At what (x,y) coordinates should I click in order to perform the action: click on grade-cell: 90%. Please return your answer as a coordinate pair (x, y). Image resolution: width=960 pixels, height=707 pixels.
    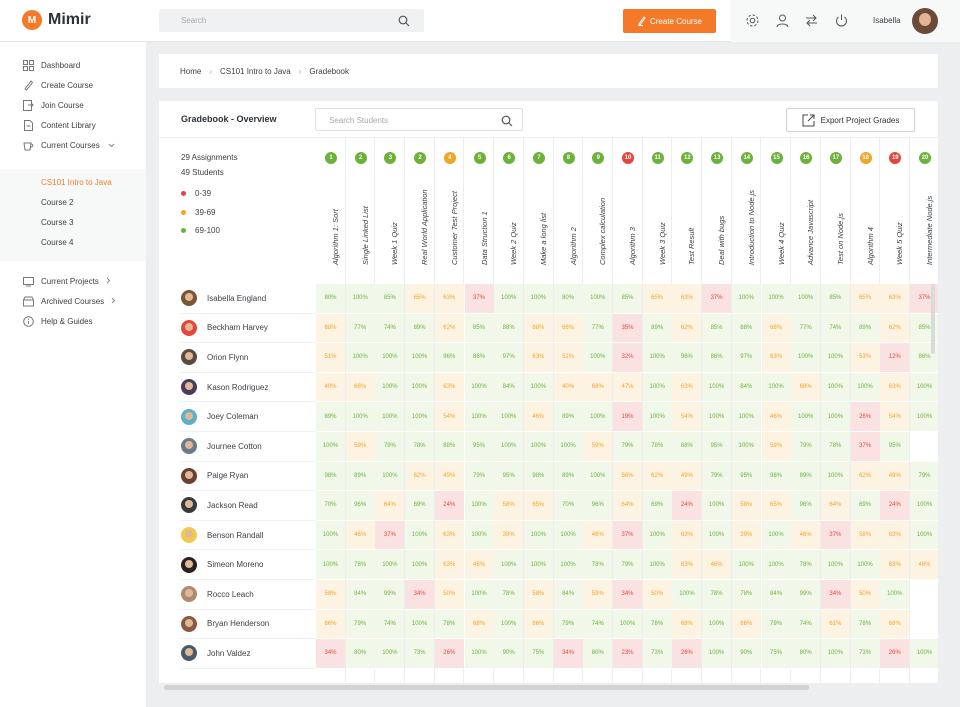
    Looking at the image, I should click on (746, 654).